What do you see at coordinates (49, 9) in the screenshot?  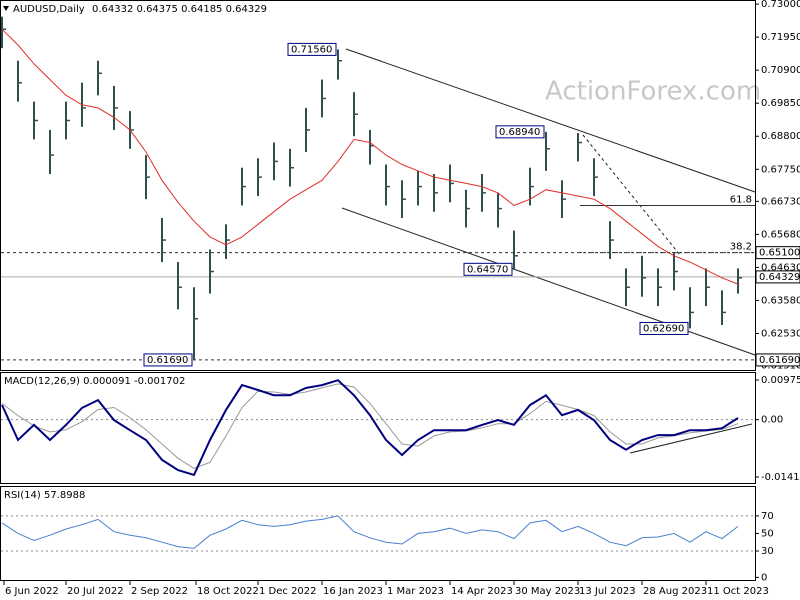 I see `chart-title: AUDUSD,Daily` at bounding box center [49, 9].